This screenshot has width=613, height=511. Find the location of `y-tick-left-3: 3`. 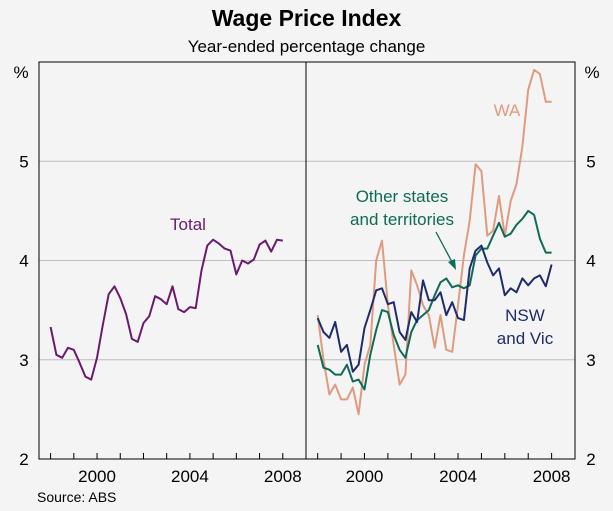

y-tick-left-3: 3 is located at coordinates (23, 360).